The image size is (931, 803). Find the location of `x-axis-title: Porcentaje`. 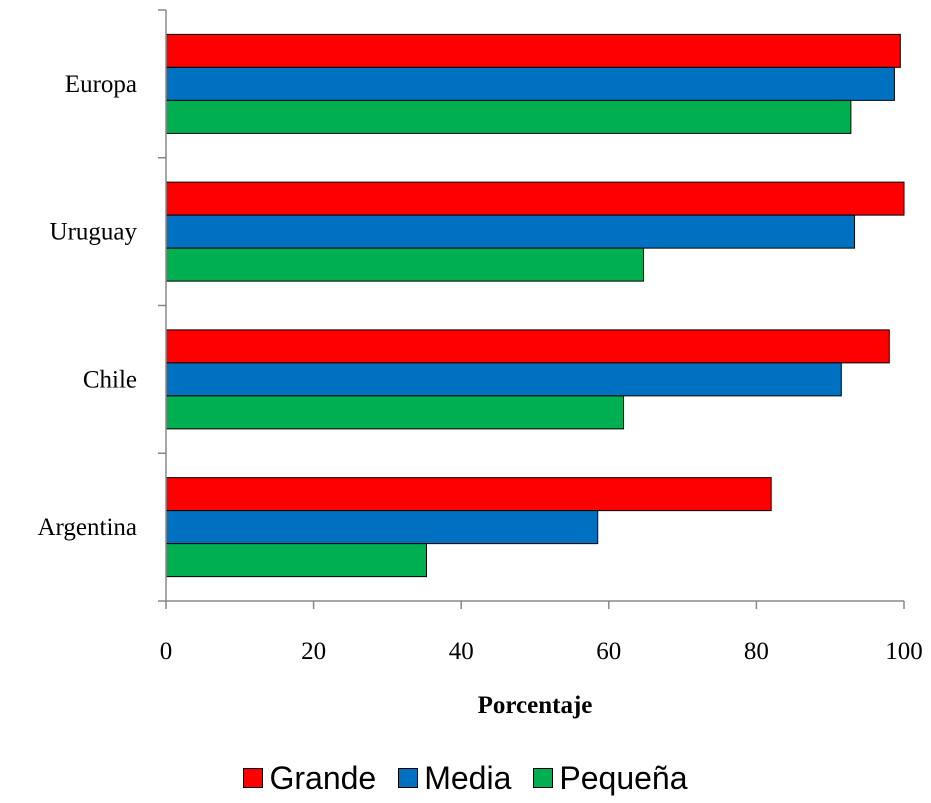

x-axis-title: Porcentaje is located at coordinates (535, 705).